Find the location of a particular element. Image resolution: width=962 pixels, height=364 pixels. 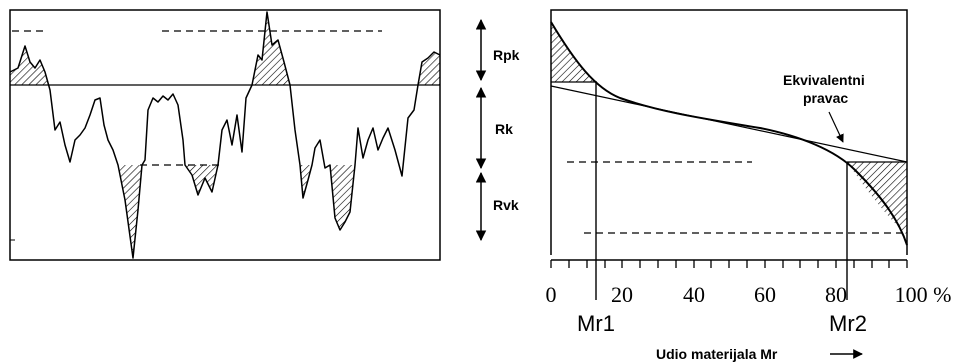

rk-label: Rk is located at coordinates (504, 129).